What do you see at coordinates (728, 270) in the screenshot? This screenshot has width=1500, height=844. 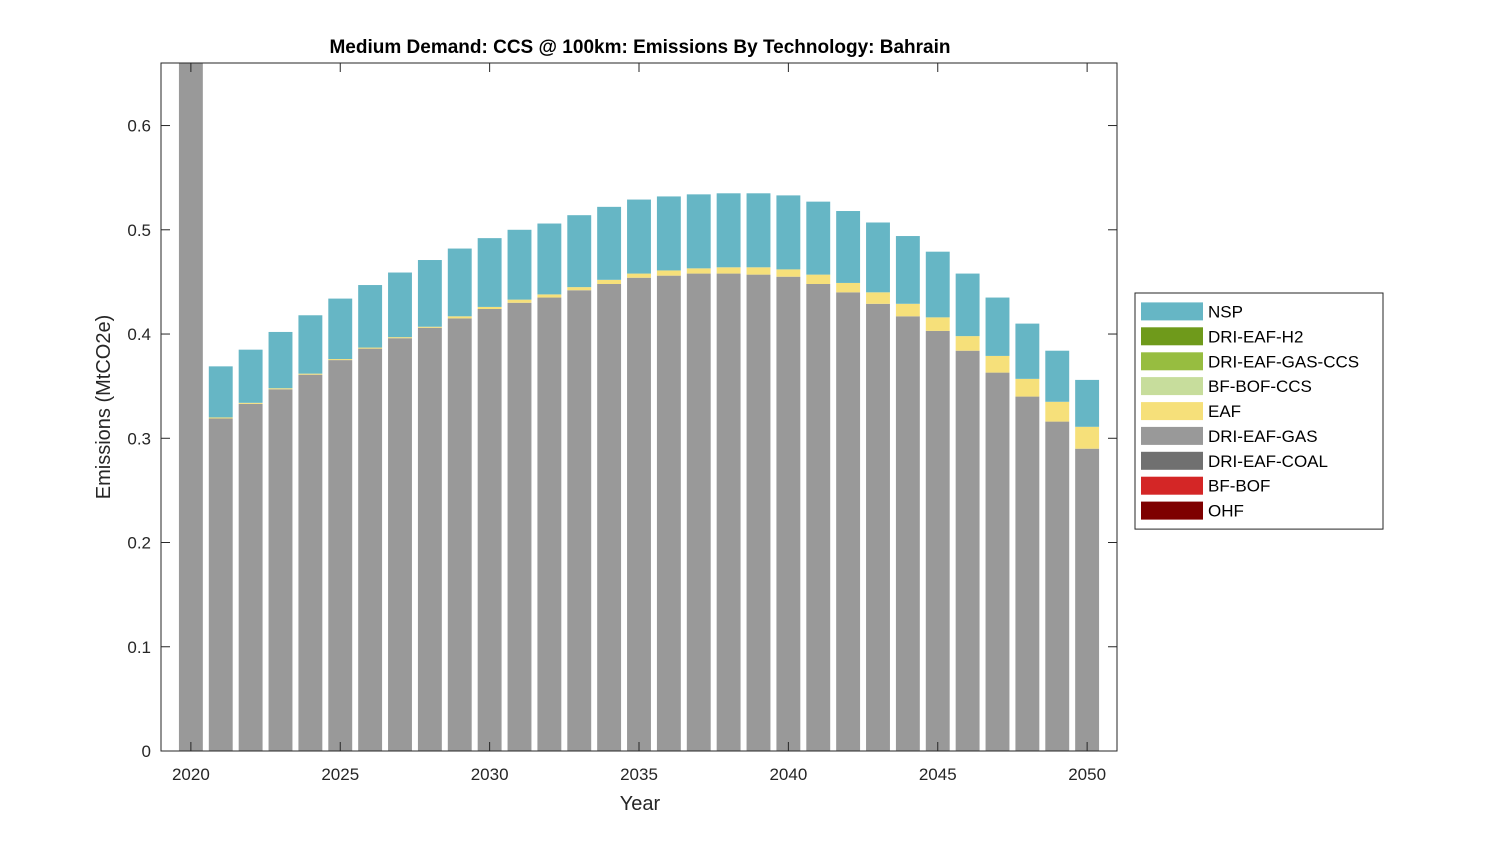 I see `bar-eaf-2038` at bounding box center [728, 270].